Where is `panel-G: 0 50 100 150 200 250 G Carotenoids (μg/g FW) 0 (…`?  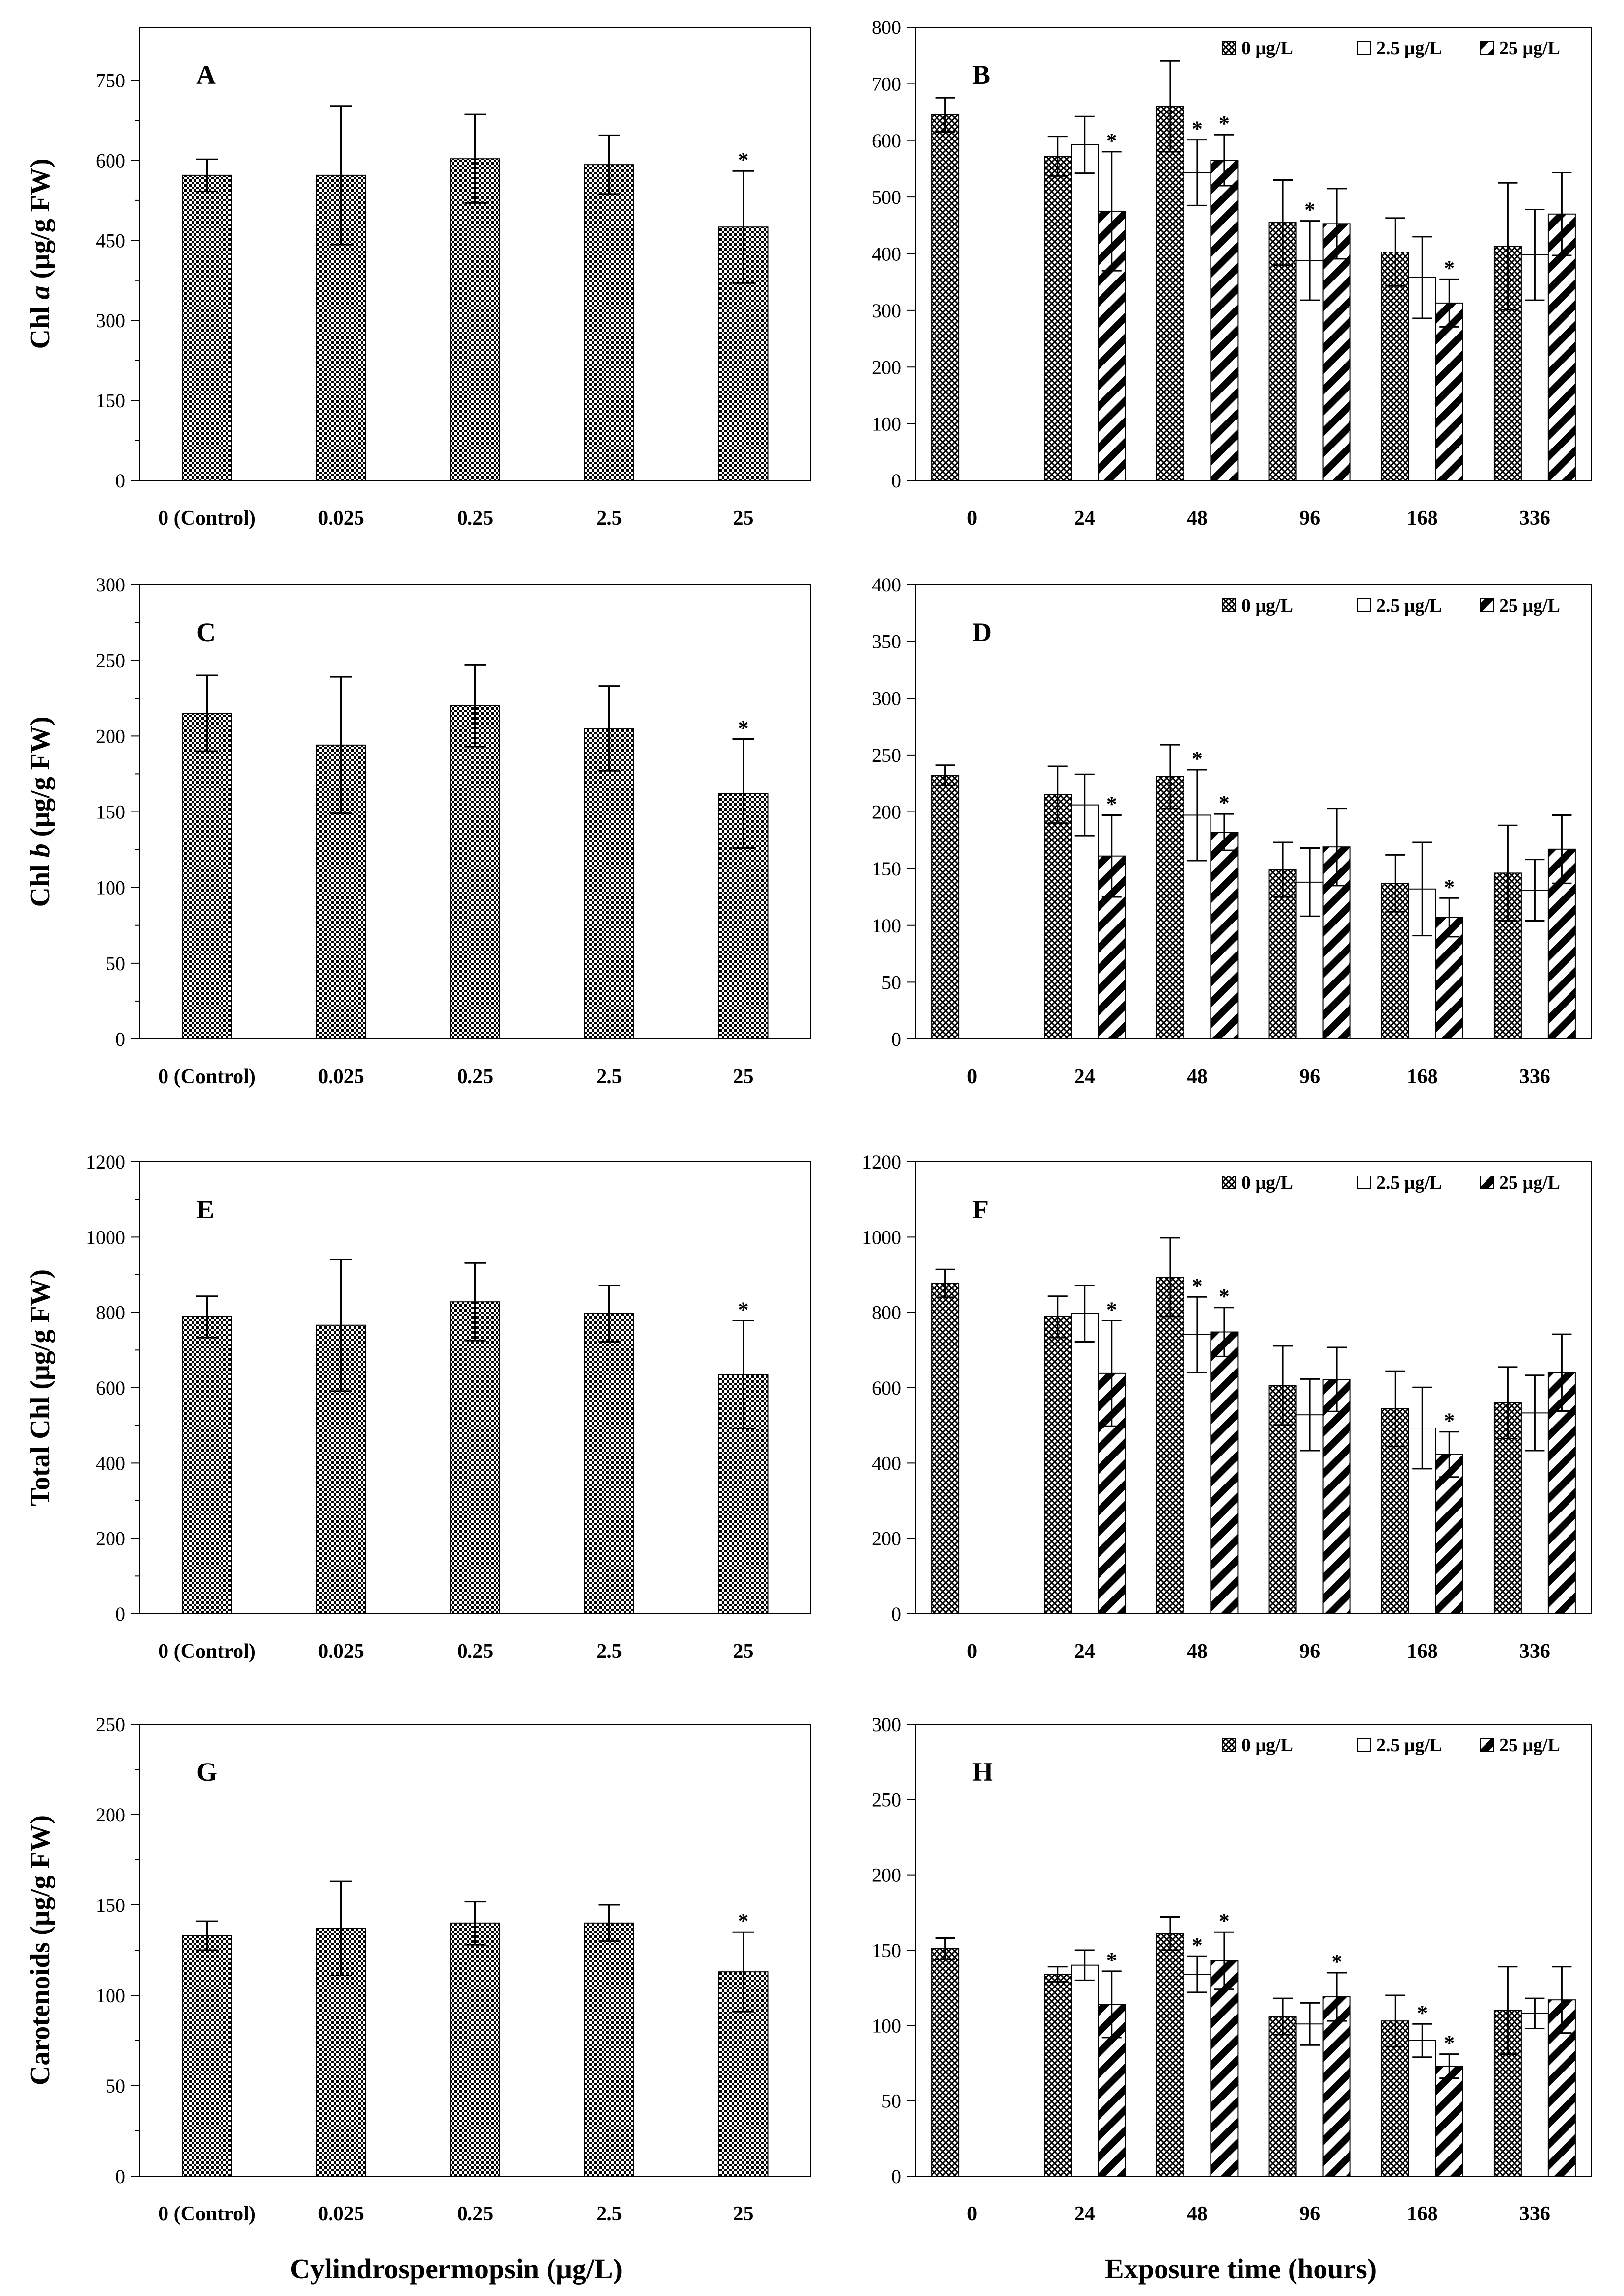 panel-G: 0 50 100 150 200 250 G Carotenoids (μg/g FW) 0 (… is located at coordinates (418, 1969).